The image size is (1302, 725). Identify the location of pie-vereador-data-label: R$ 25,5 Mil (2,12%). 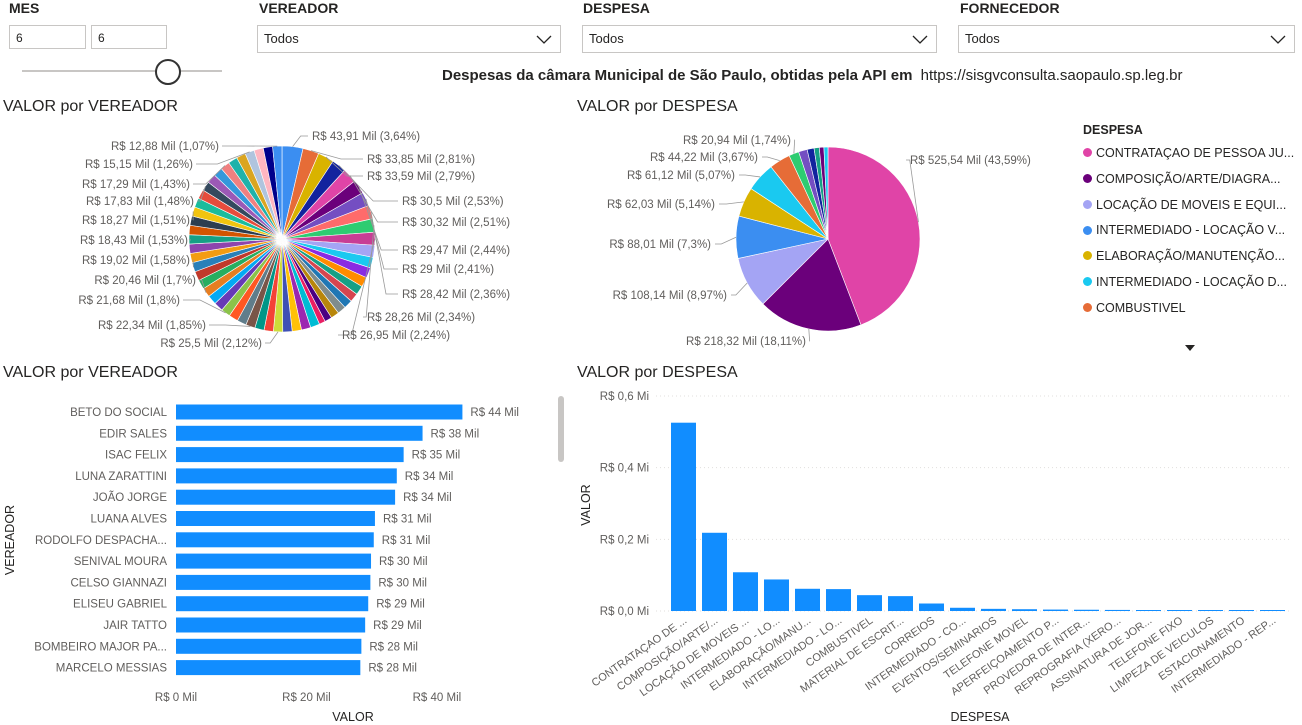
(211, 344).